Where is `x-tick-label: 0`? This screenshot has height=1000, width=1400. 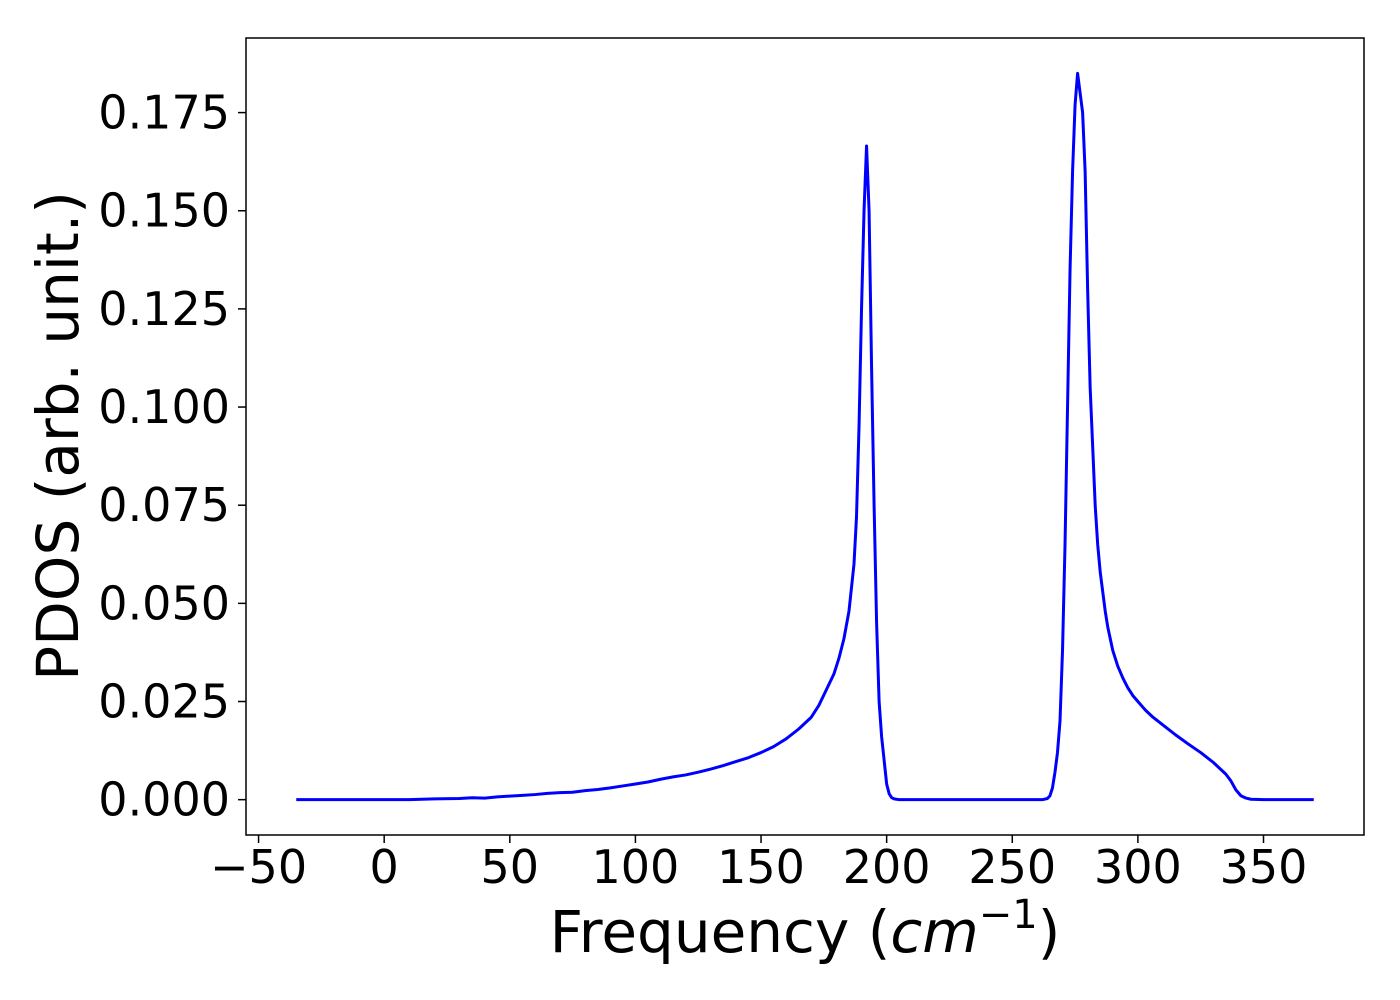
x-tick-label: 0 is located at coordinates (384, 867).